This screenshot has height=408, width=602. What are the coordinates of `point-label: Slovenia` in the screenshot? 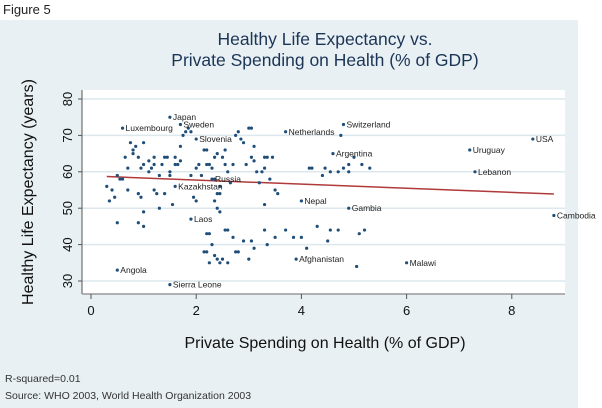 It's located at (215, 139).